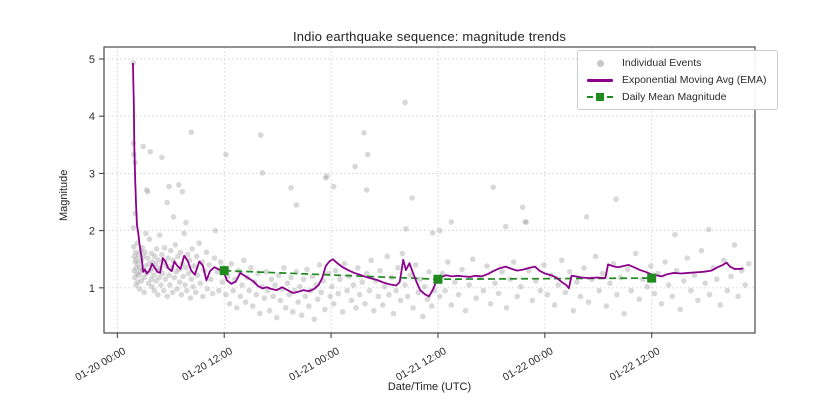 This screenshot has width=840, height=420. What do you see at coordinates (600, 63) in the screenshot?
I see `gray-dot-icon` at bounding box center [600, 63].